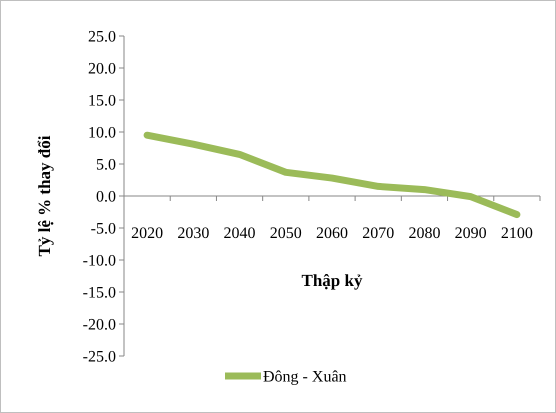 Image resolution: width=556 pixels, height=413 pixels. I want to click on y-tick-label: 25.0, so click(102, 37).